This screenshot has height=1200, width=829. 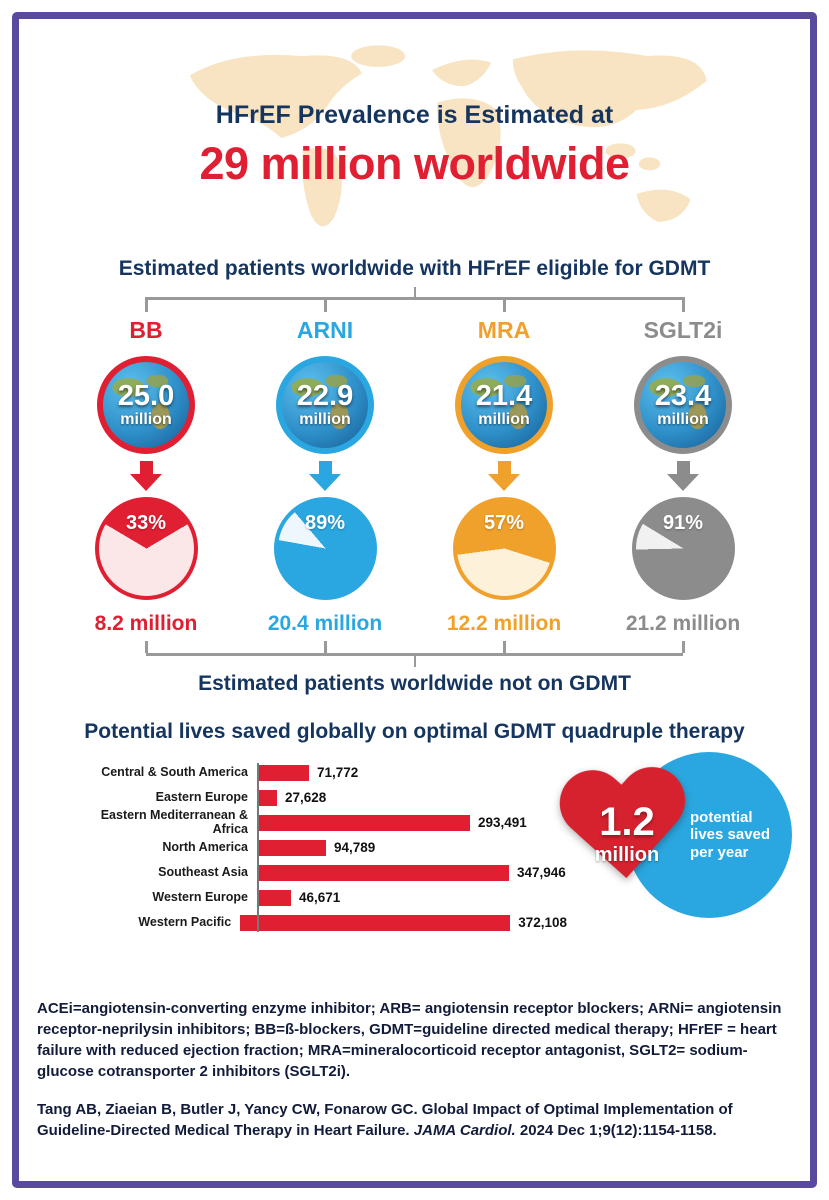 I want to click on therapy-column-arni: ARNI 22.9 million 89% 20.4 million, so click(x=325, y=476).